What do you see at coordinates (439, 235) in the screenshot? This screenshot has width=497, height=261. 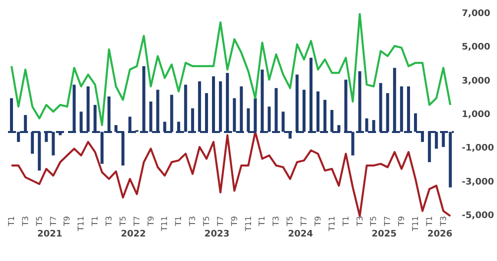 I see `text: 2026` at bounding box center [439, 235].